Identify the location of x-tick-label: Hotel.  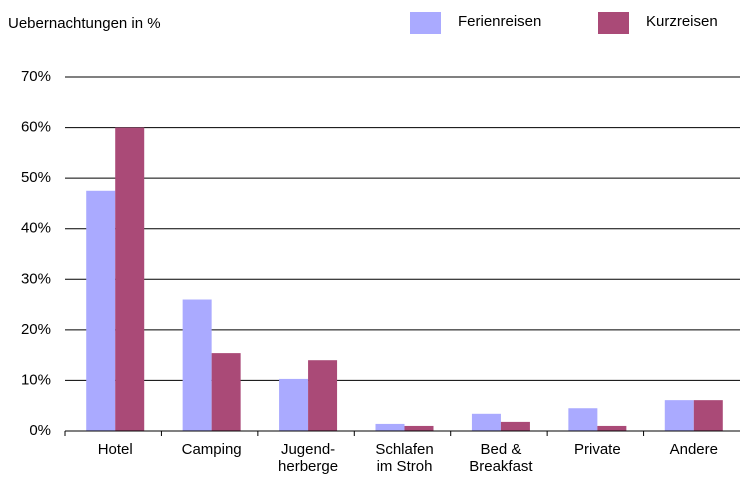
(115, 449).